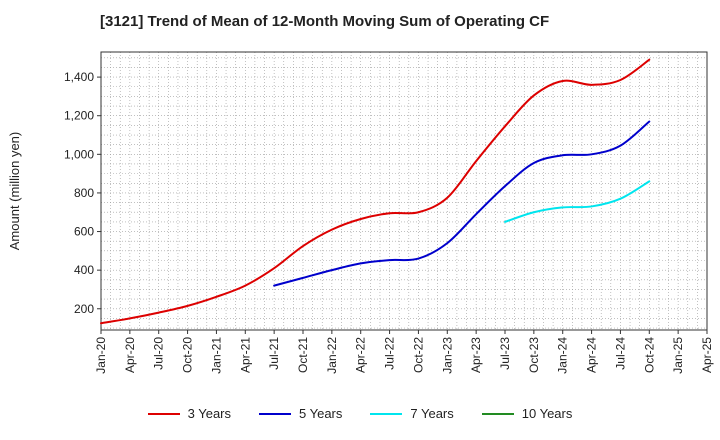 This screenshot has height=440, width=720. Describe the element at coordinates (332, 355) in the screenshot. I see `x-tick-label: Jan-22` at that location.